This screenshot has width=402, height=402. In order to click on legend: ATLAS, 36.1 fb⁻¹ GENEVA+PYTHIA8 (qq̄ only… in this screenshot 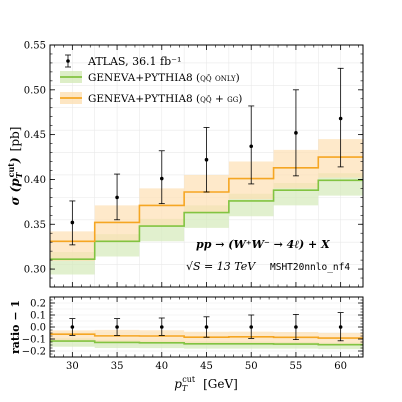, I will do `click(151, 79)`.